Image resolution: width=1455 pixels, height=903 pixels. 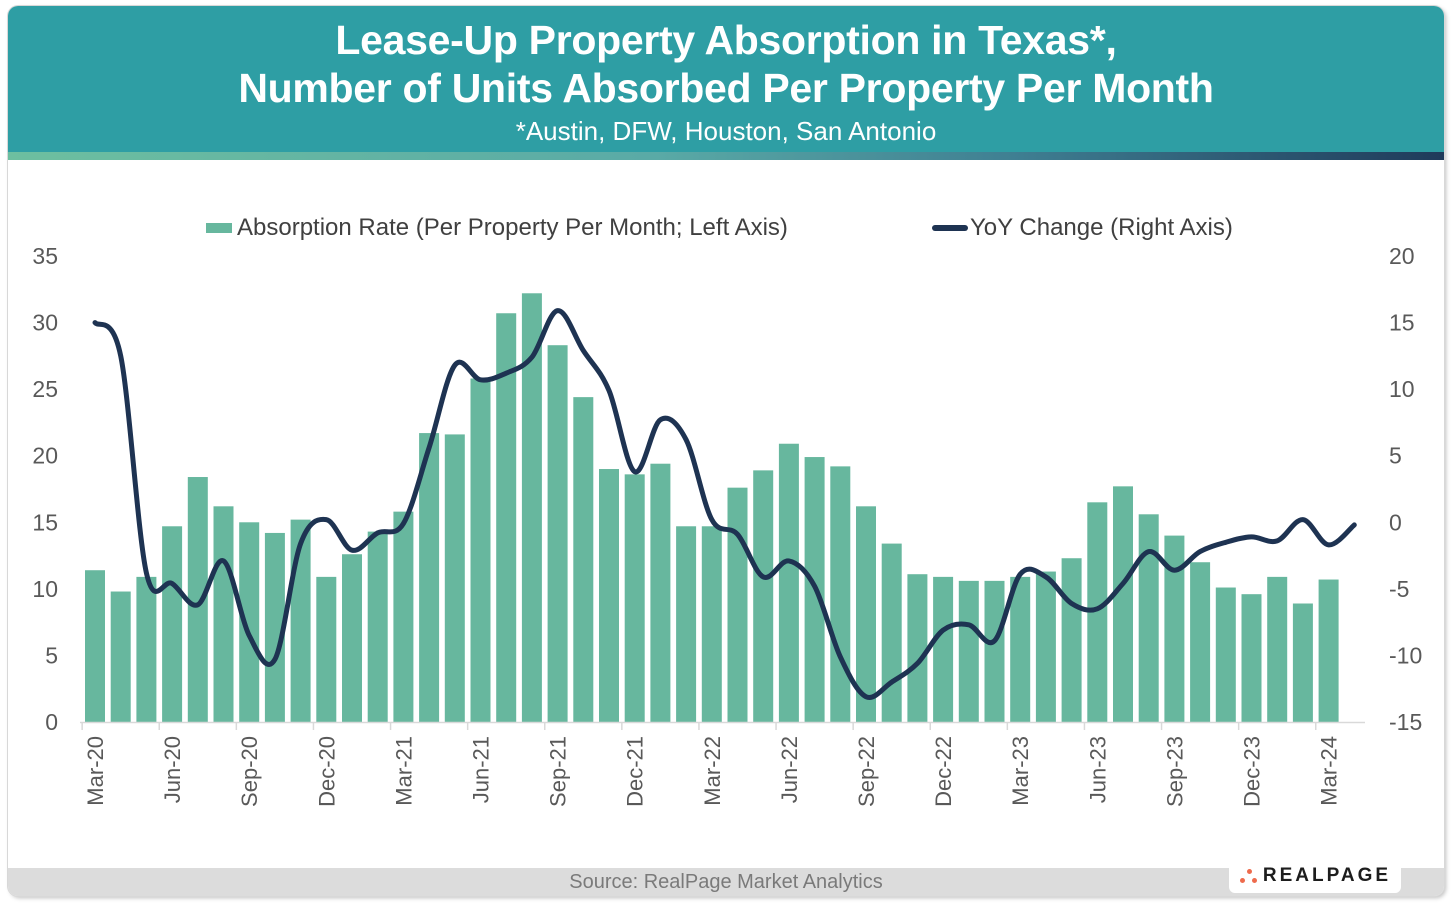 What do you see at coordinates (1402, 256) in the screenshot?
I see `right-tick-label: 20` at bounding box center [1402, 256].